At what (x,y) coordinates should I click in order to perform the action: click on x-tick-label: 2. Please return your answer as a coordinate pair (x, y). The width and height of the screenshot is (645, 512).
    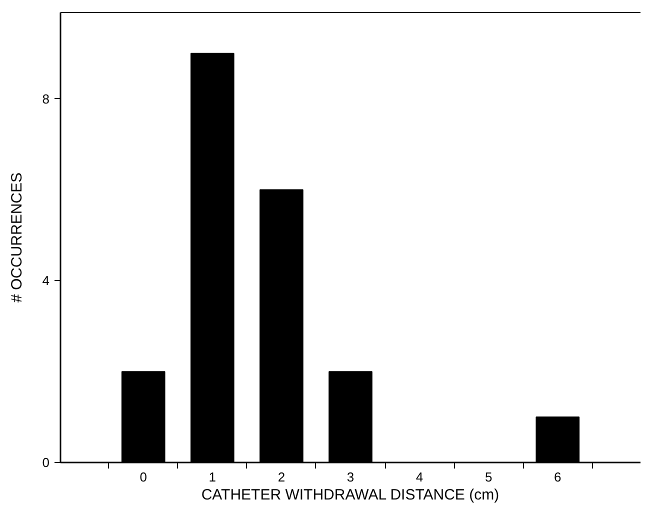
    Looking at the image, I should click on (282, 477).